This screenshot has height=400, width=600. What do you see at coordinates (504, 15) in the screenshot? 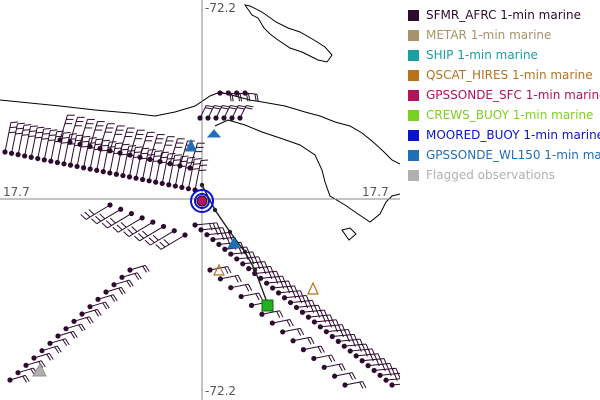
I see `legend-item: SFMR_AFRC 1-min marine` at bounding box center [504, 15].